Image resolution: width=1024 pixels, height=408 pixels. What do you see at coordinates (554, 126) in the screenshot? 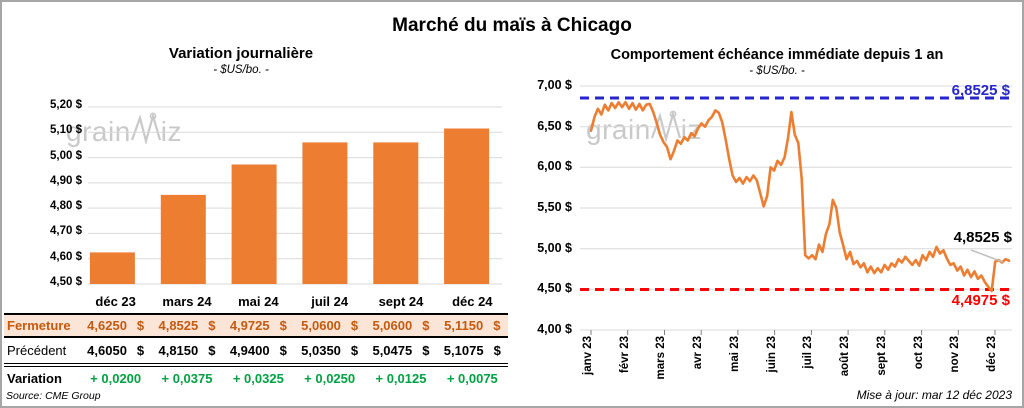
I see `line-y-tick-label: 6,50 $` at bounding box center [554, 126].